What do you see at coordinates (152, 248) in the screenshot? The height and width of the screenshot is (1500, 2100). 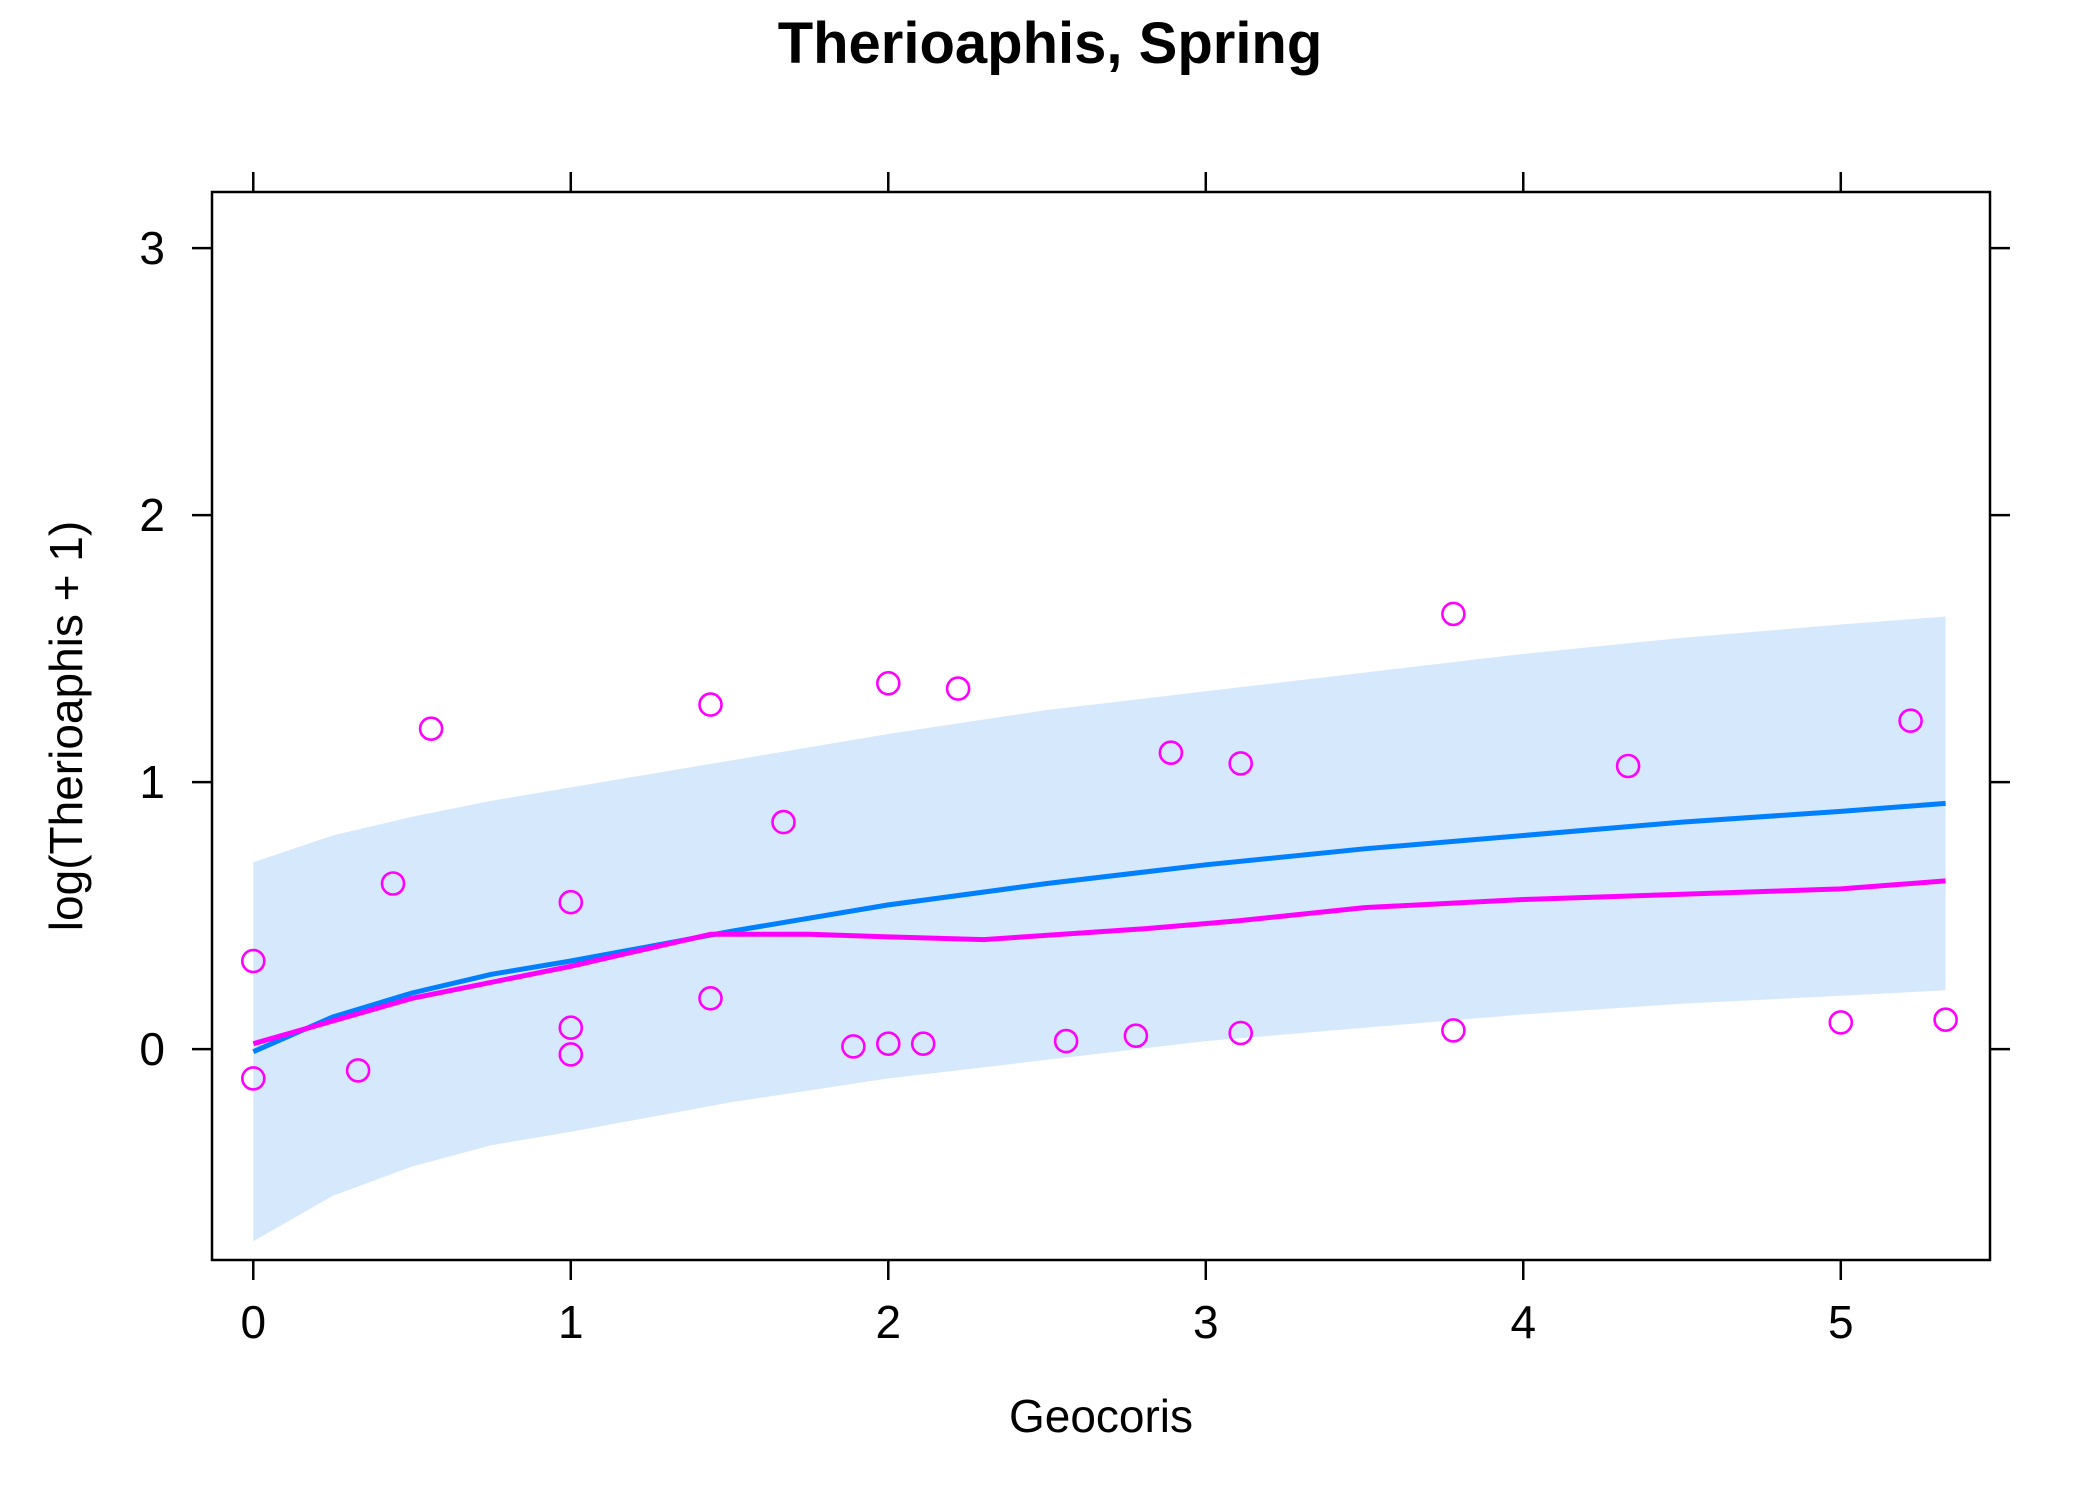 I see `y-tick-label: 3` at bounding box center [152, 248].